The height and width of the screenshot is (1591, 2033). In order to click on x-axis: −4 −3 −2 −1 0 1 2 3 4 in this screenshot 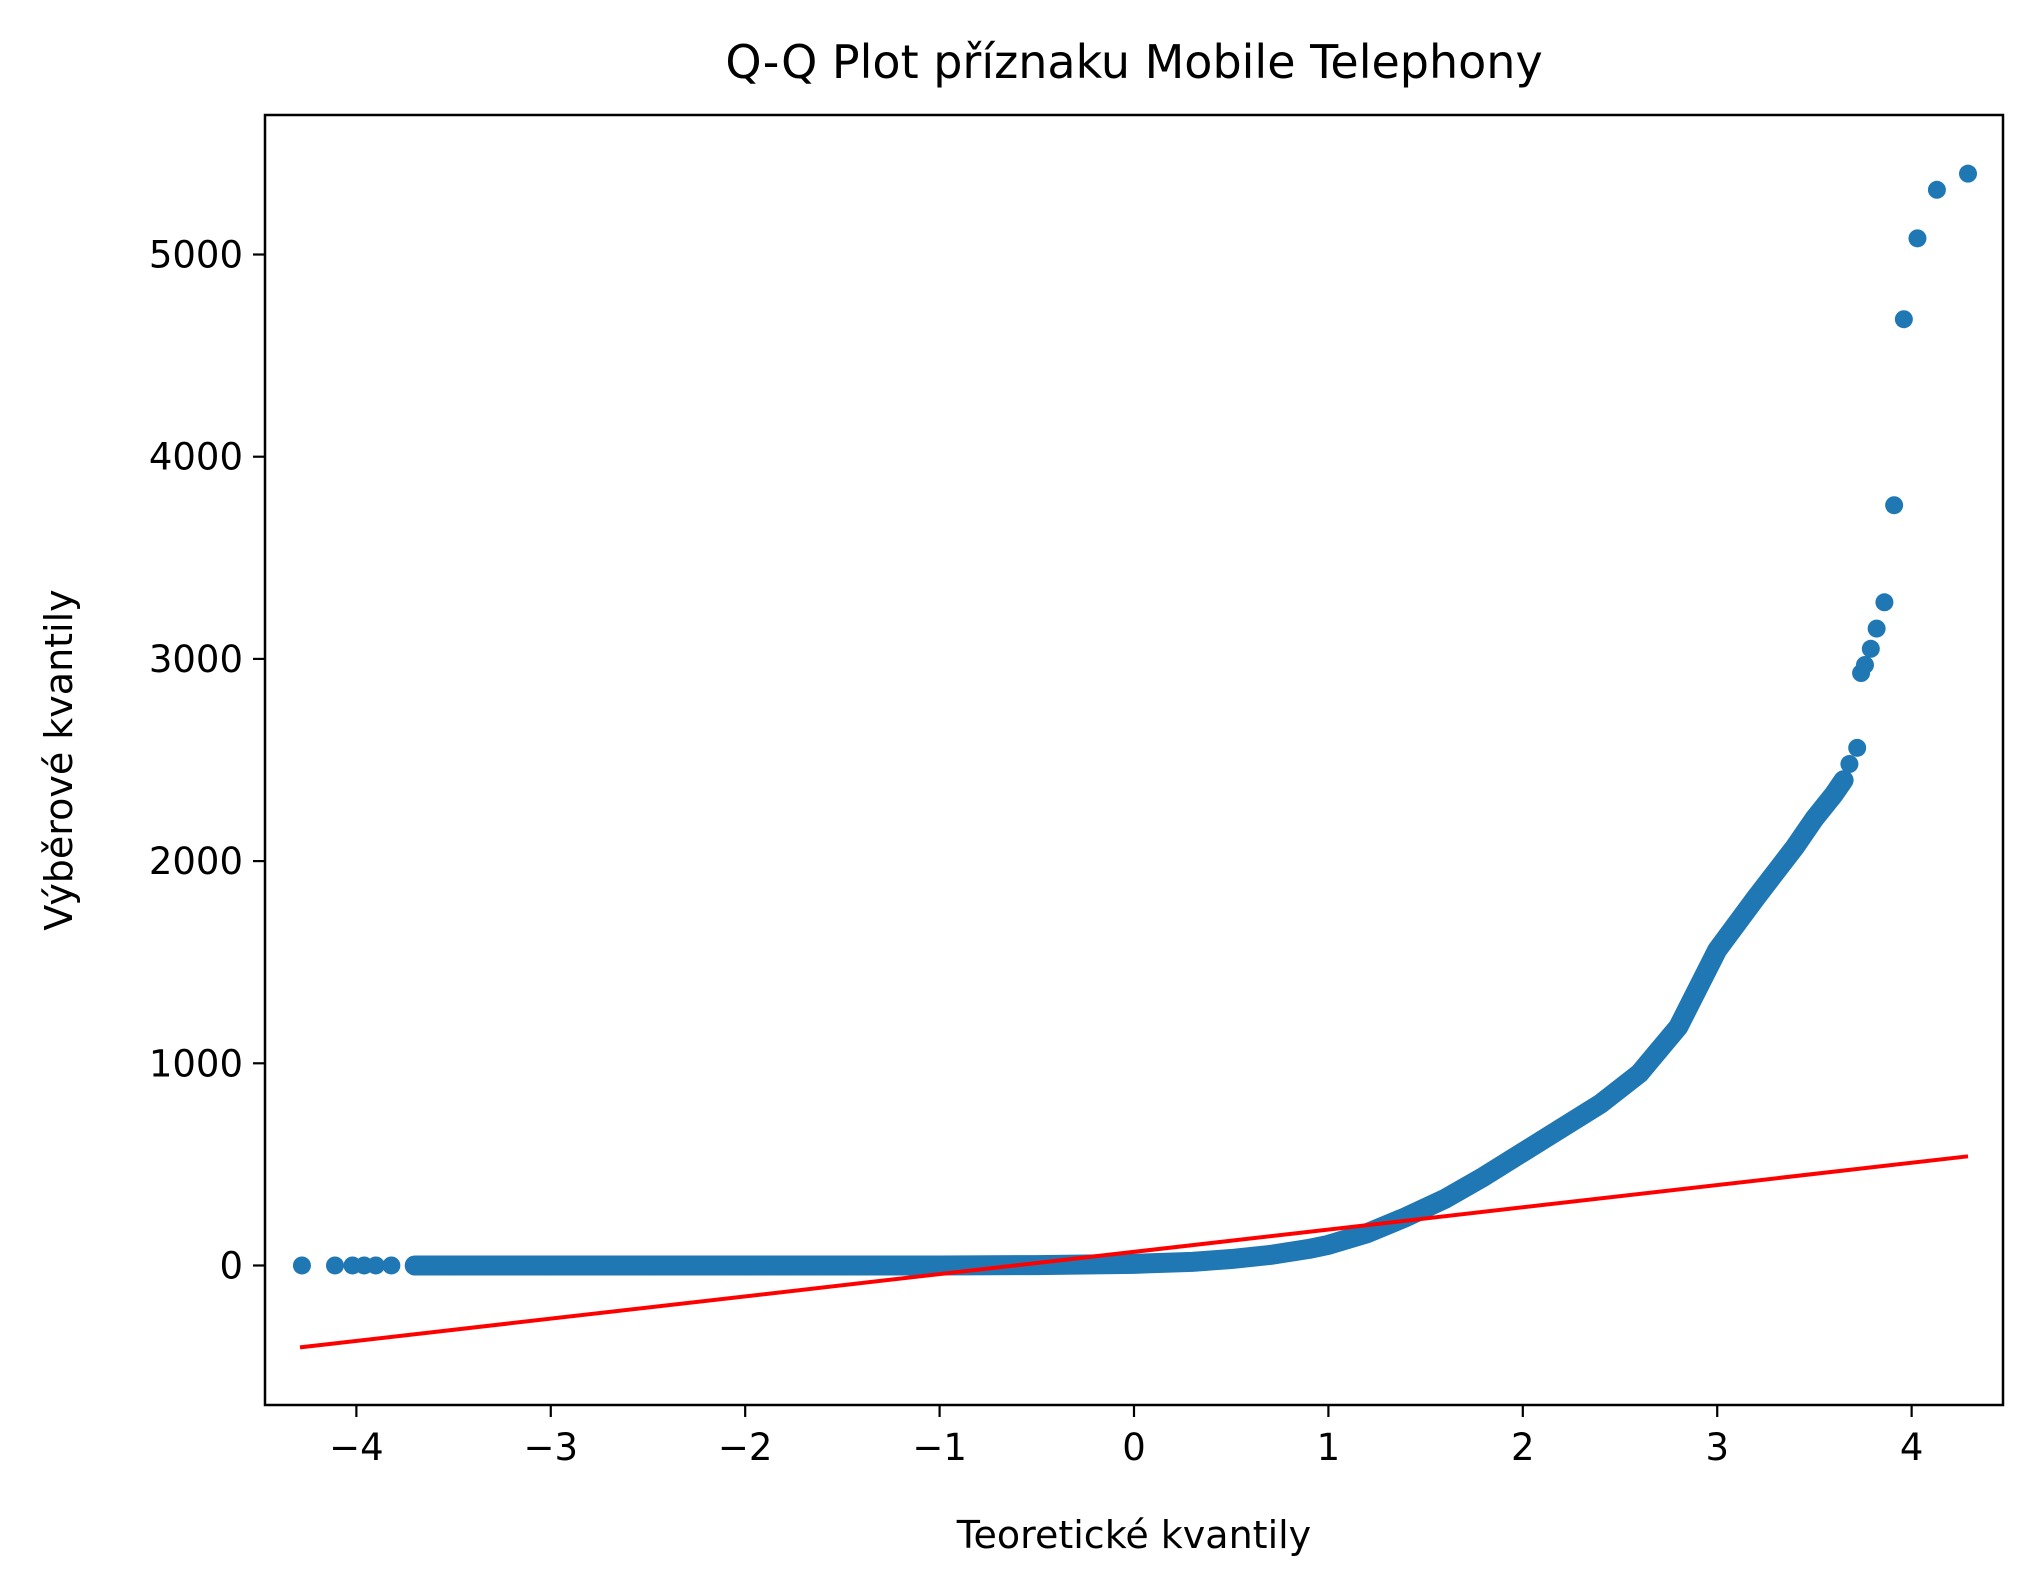, I will do `click(1126, 1437)`.